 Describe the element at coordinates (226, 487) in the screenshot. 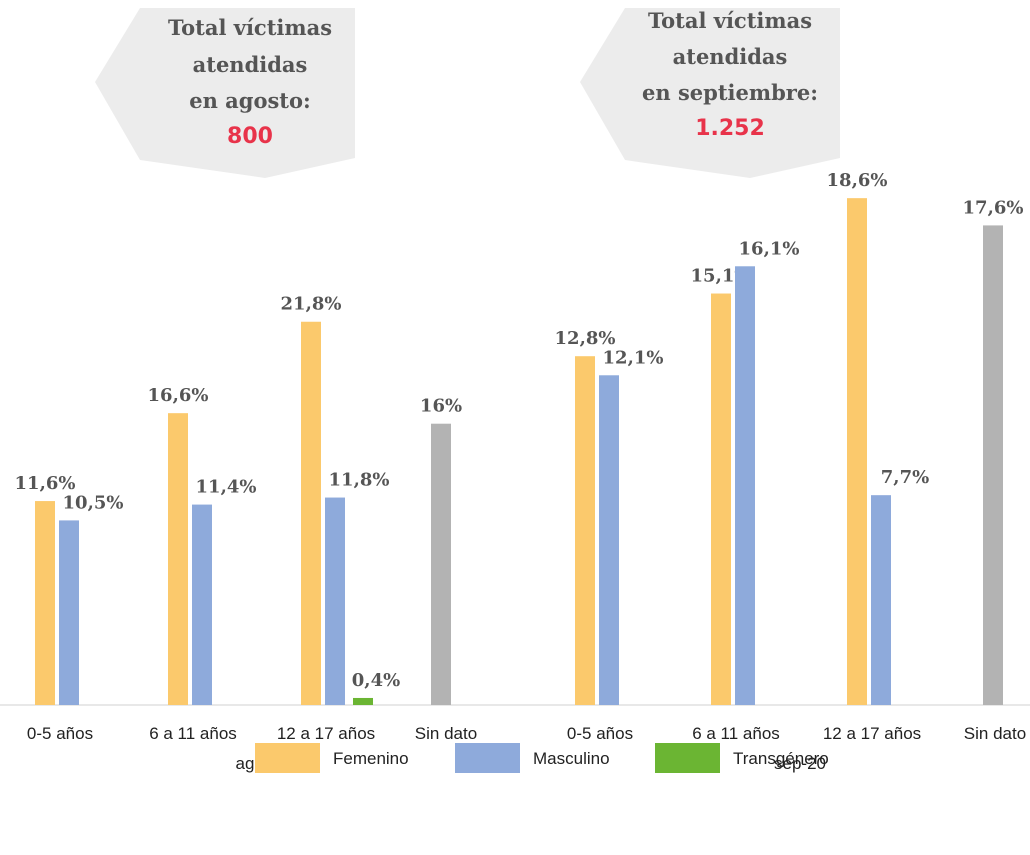

I see `value-label: 11,4%` at that location.